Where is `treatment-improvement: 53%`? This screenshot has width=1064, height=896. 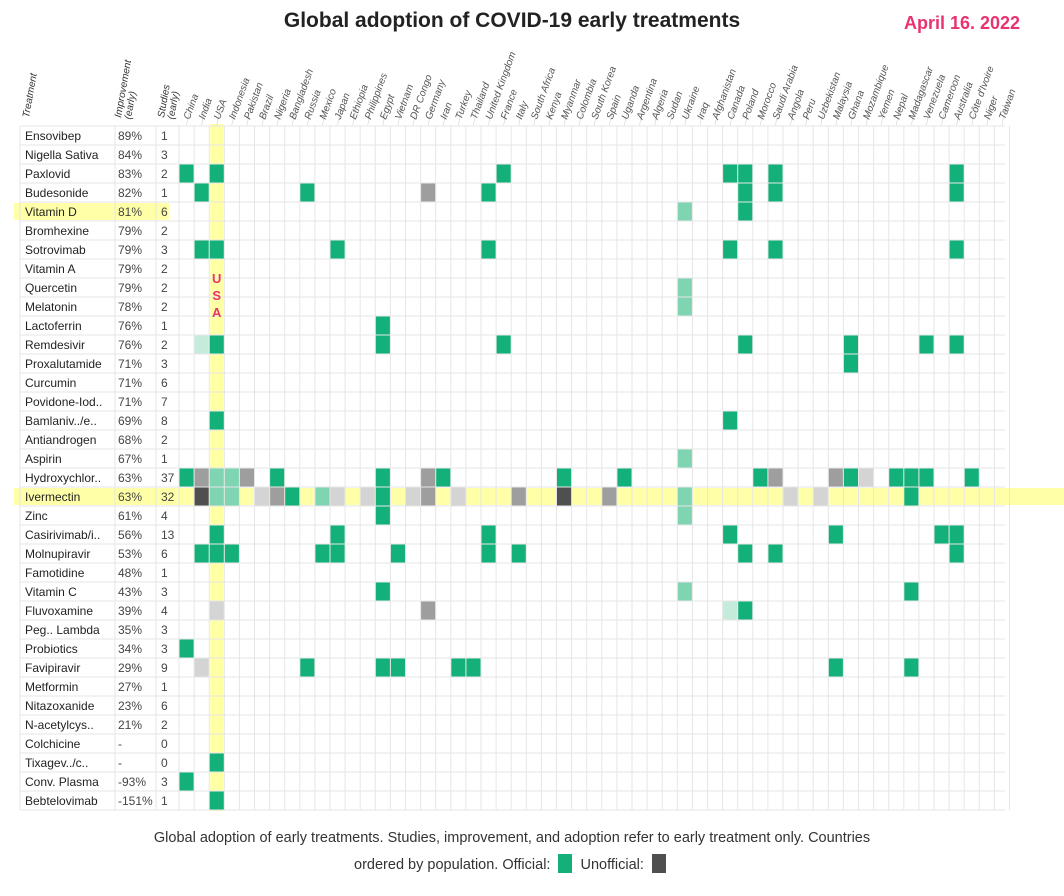 treatment-improvement: 53% is located at coordinates (130, 554).